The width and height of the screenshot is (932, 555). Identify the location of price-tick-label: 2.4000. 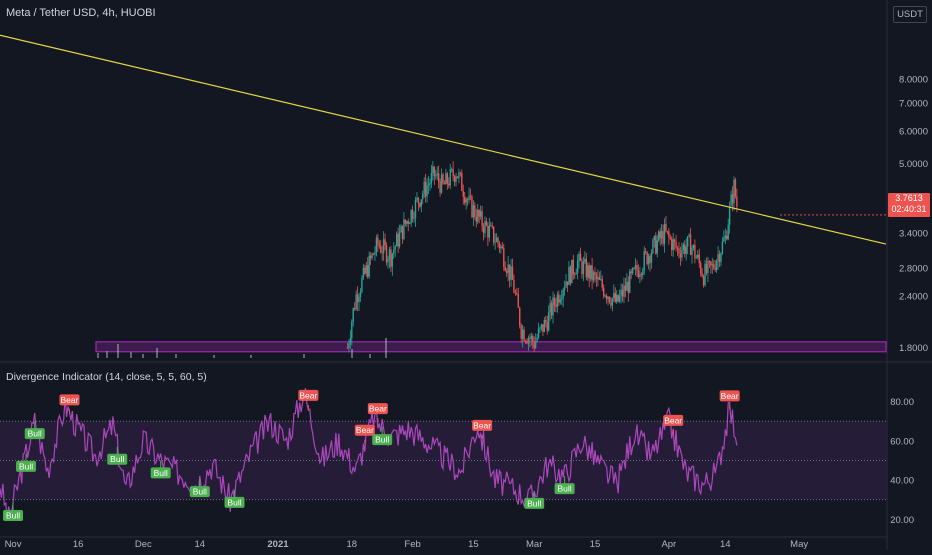
(913, 296).